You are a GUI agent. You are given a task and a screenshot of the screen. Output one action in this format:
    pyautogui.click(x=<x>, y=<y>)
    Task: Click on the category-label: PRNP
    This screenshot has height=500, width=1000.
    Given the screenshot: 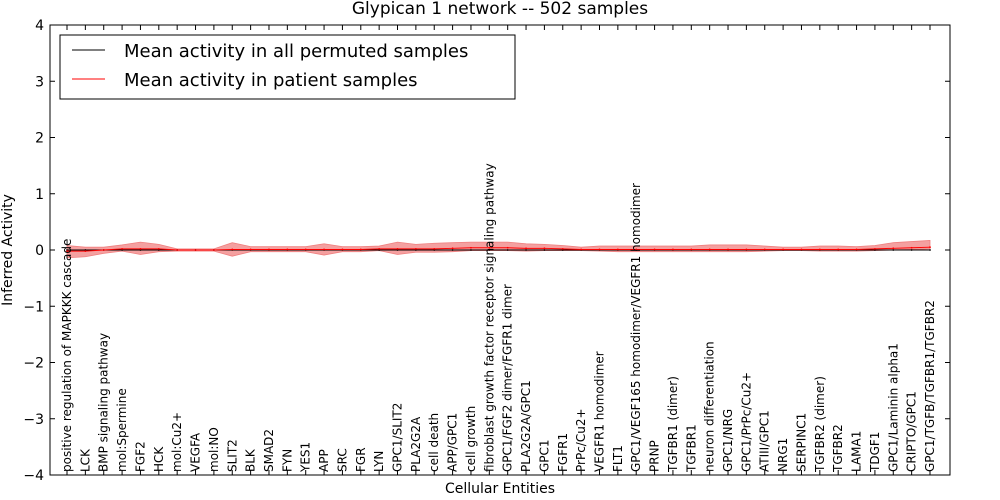 What is the action you would take?
    pyautogui.click(x=655, y=456)
    